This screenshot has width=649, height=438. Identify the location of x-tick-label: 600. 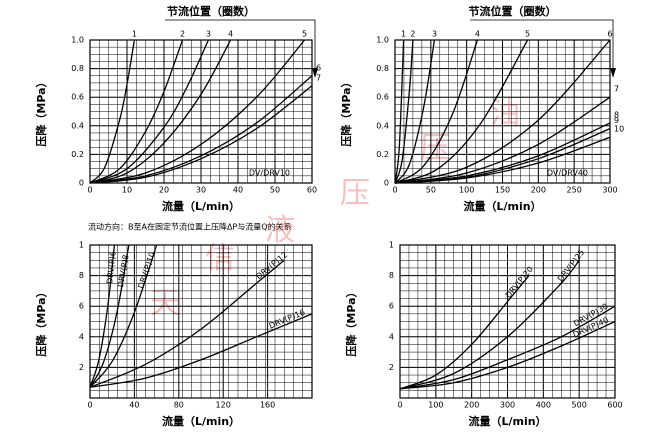
(614, 405).